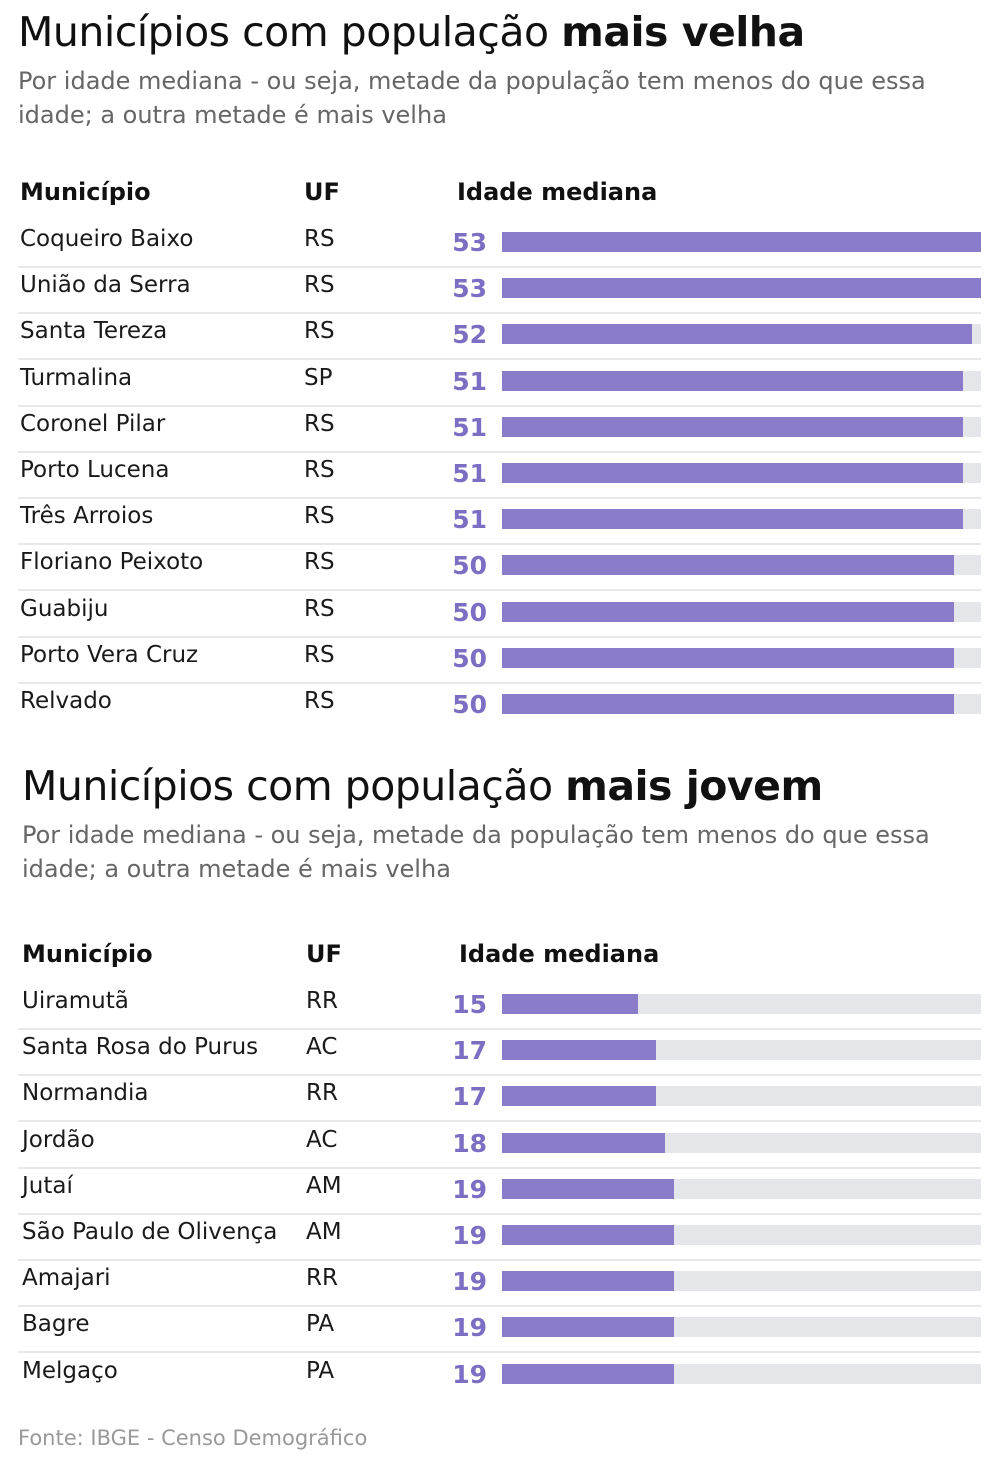 Image resolution: width=1000 pixels, height=1467 pixels. Describe the element at coordinates (683, 32) in the screenshot. I see `title-bold: mais velha` at that location.